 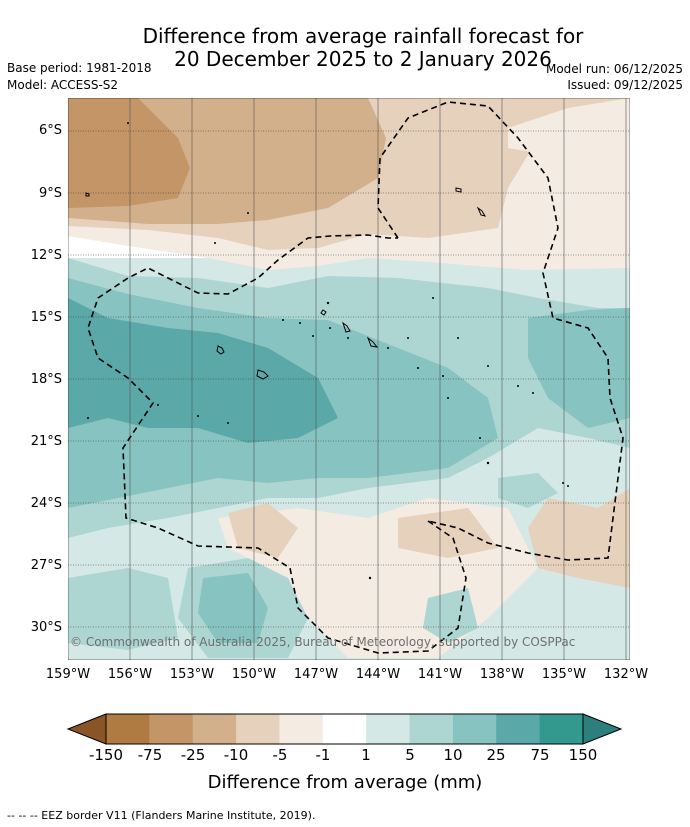 I want to click on lon-label-153w: 153°W, so click(x=192, y=674).